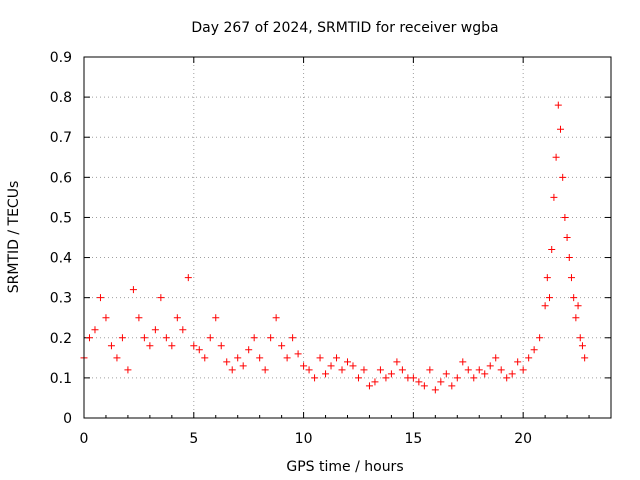 Image resolution: width=640 pixels, height=480 pixels. Describe the element at coordinates (304, 439) in the screenshot. I see `x-tick-label: 10` at that location.